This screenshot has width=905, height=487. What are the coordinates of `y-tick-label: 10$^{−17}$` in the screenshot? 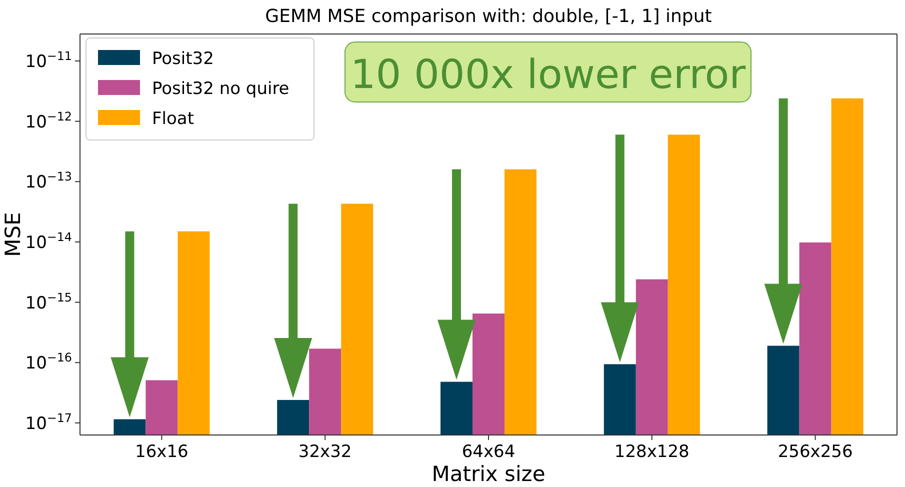 It's located at (48, 422).